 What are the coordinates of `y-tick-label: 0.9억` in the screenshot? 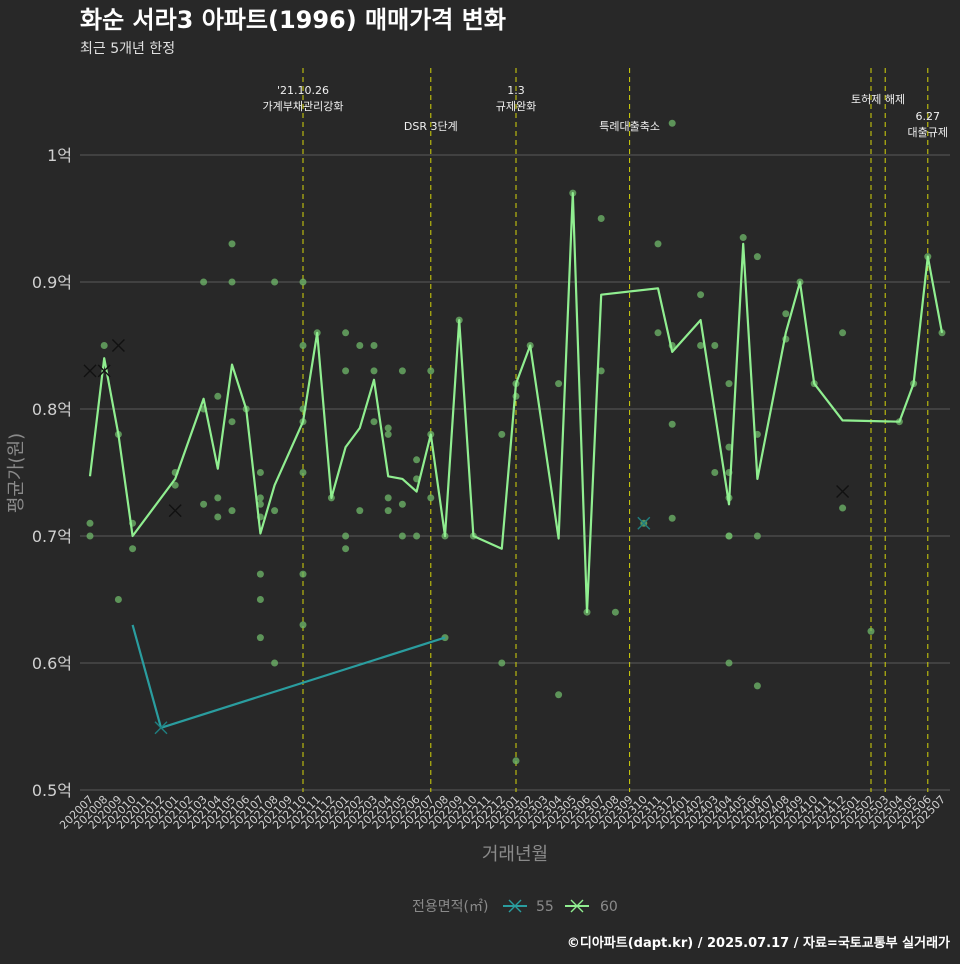 It's located at (52, 282).